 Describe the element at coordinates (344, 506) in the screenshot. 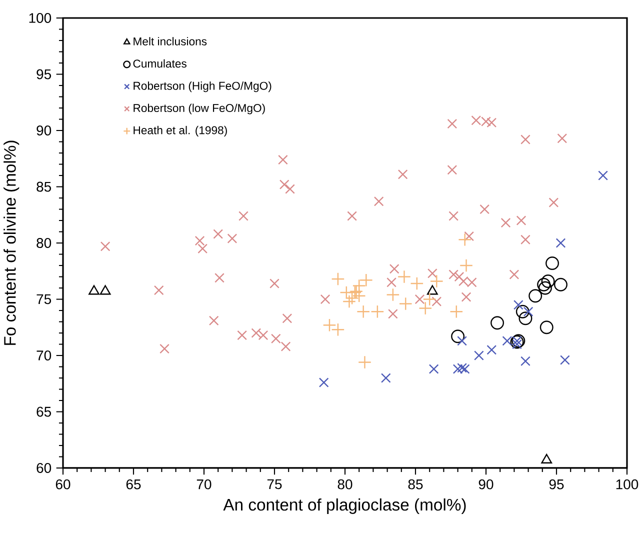

I see `x-axis-title: An content of plagioclase (mol%)` at that location.